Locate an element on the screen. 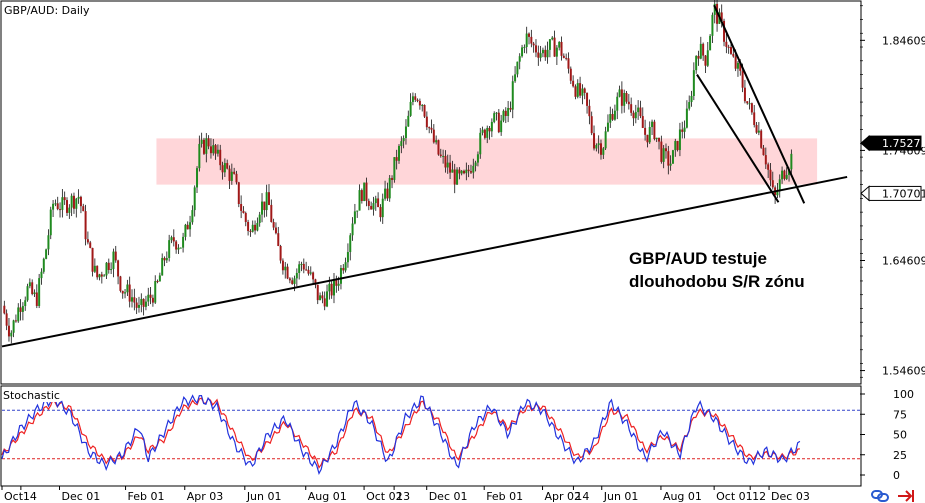  link-icon is located at coordinates (880, 496).